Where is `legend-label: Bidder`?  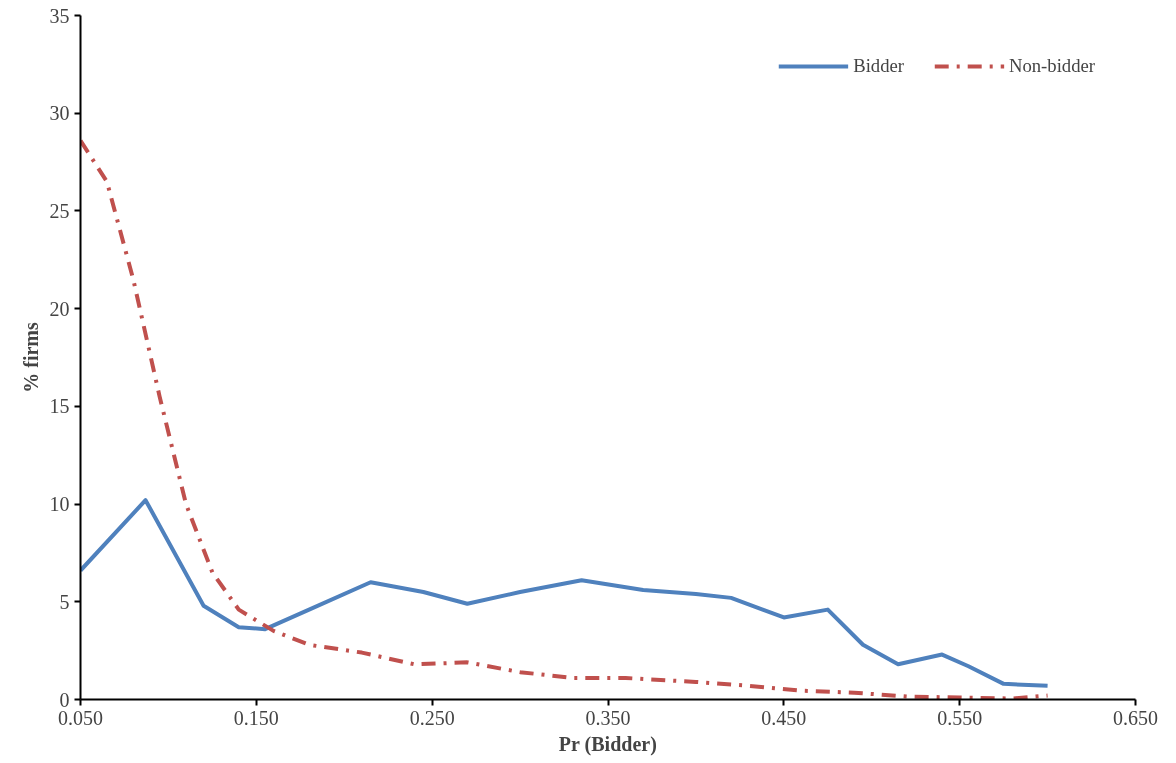
legend-label: Bidder is located at coordinates (878, 66).